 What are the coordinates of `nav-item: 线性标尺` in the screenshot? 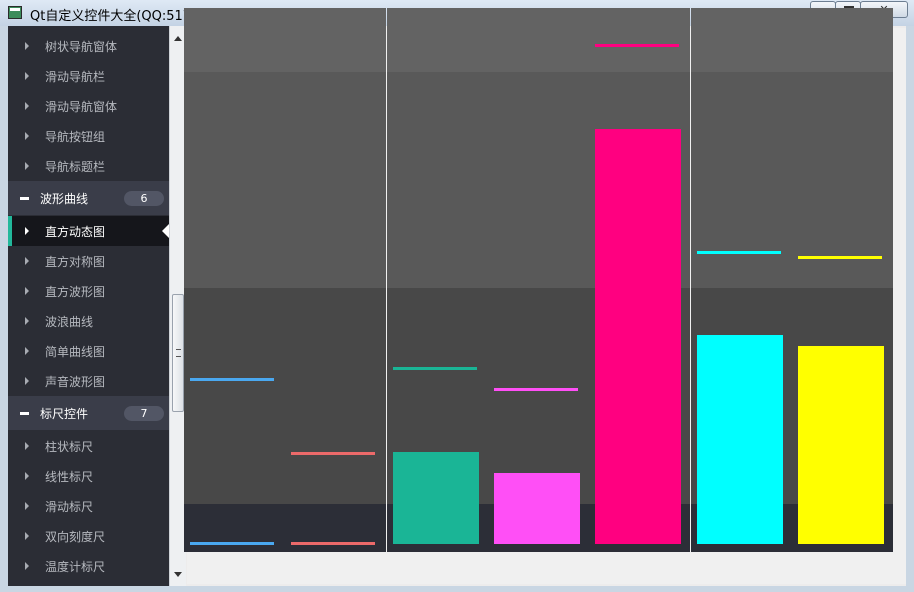 It's located at (88, 476).